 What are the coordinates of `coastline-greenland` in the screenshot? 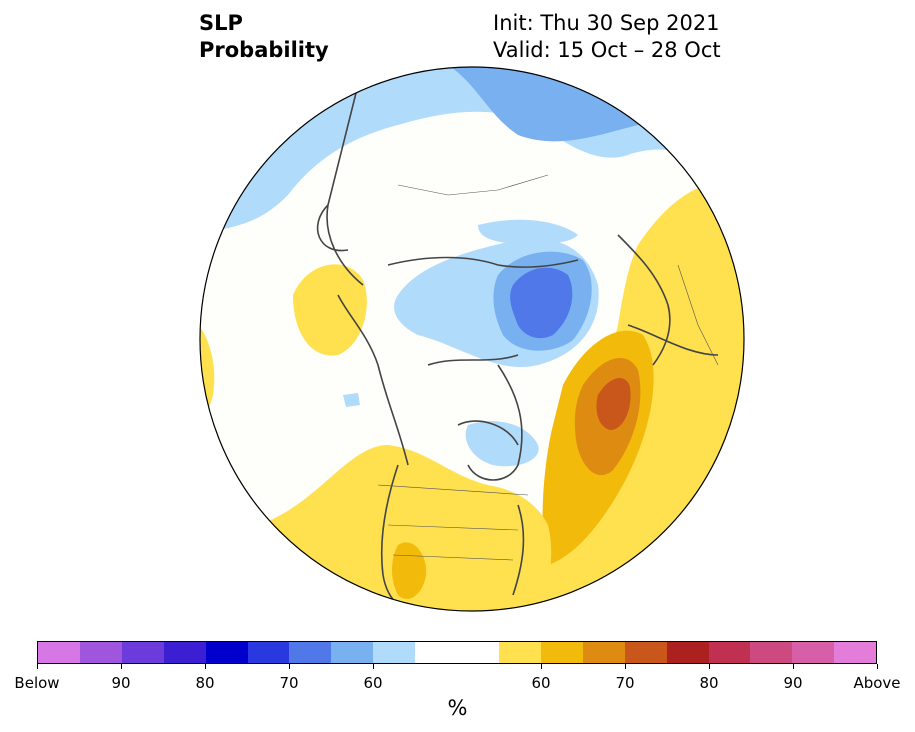 It's located at (495, 422).